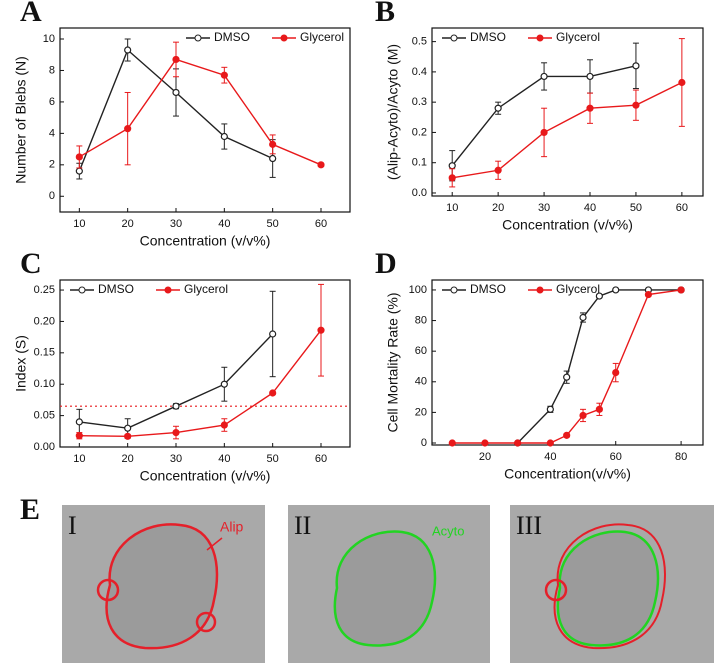 This screenshot has width=720, height=668. I want to click on annotation: Alip, so click(232, 527).